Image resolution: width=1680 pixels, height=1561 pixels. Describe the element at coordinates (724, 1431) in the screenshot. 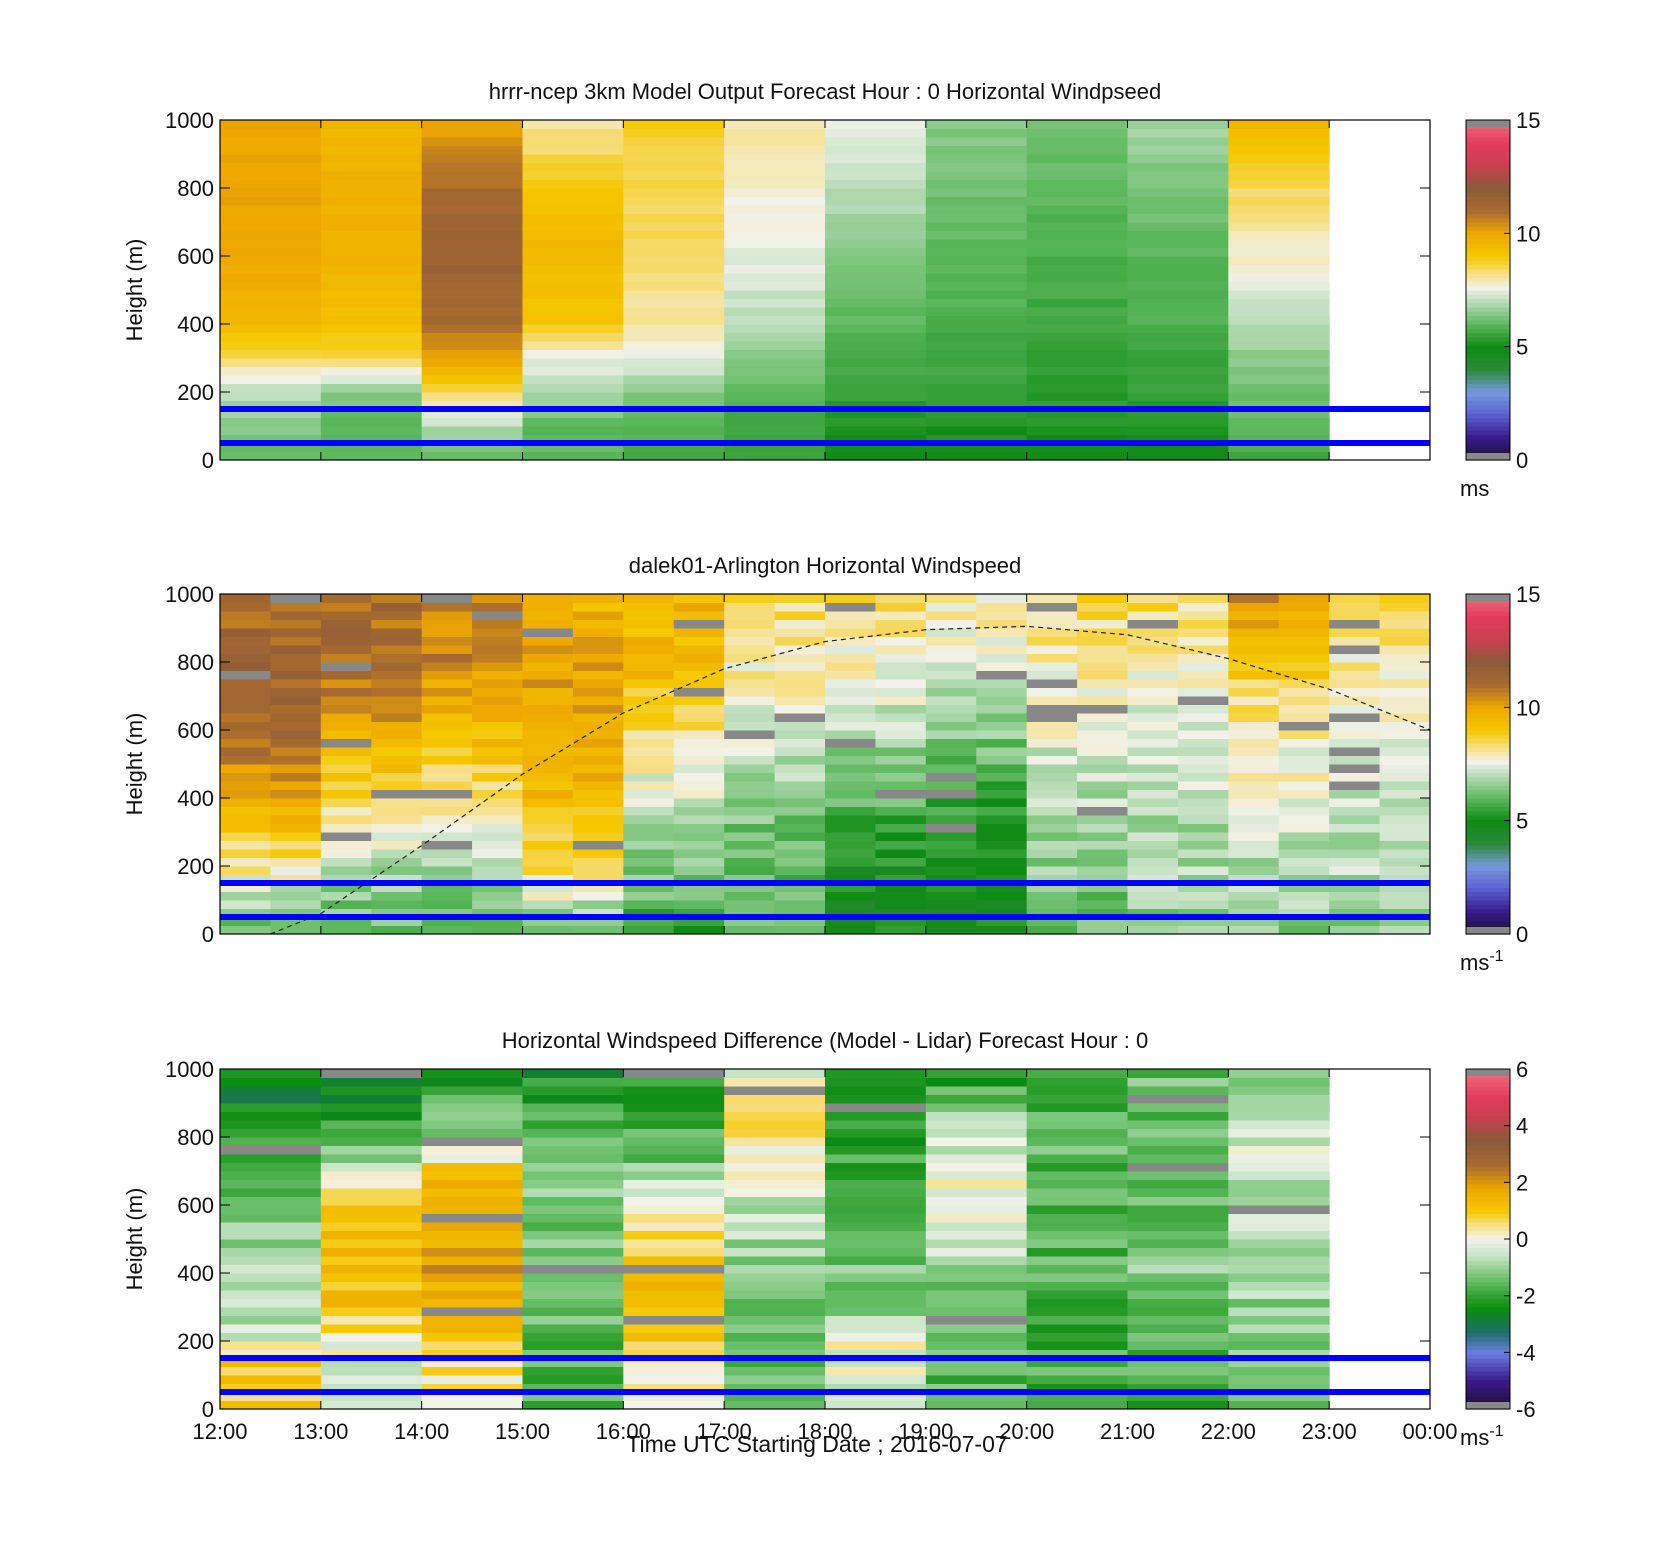

I see `x-tick-label: 17:00` at that location.